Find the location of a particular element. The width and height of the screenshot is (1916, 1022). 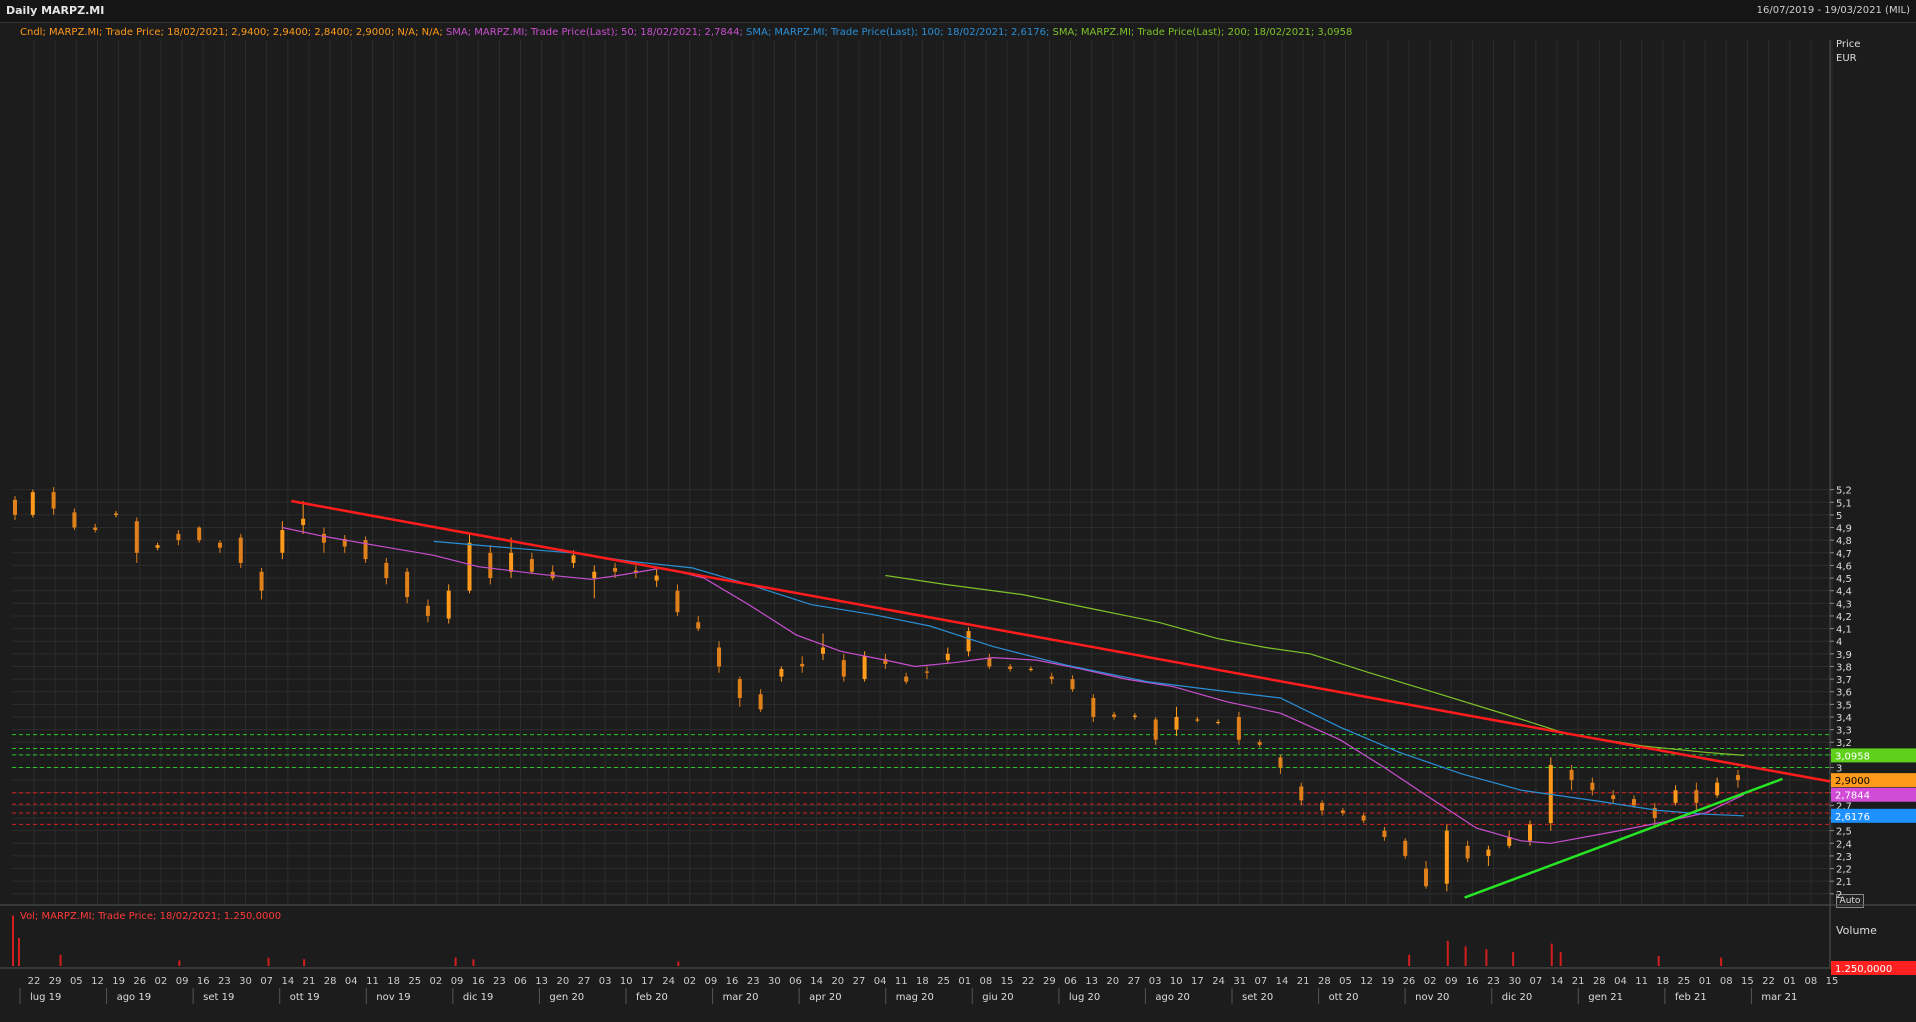

y-tick-label: 2,2 is located at coordinates (1844, 870).